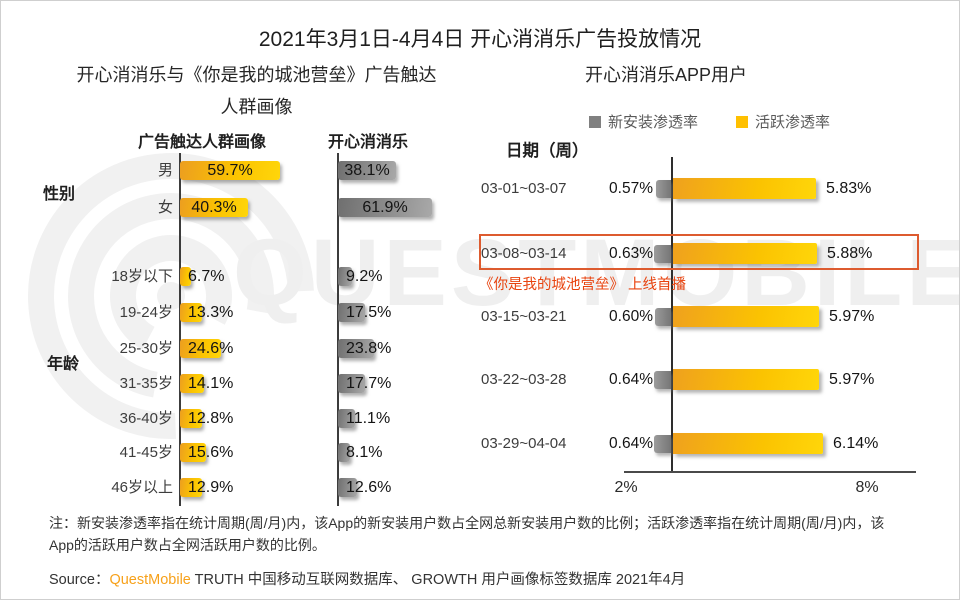 The height and width of the screenshot is (600, 960). I want to click on highlight-box, so click(699, 252).